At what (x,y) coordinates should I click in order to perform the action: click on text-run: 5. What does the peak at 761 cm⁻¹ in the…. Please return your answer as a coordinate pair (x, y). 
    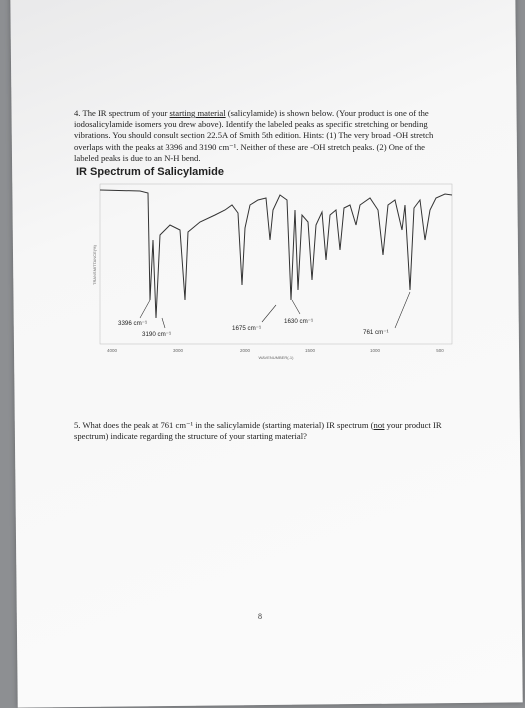
    Looking at the image, I should click on (224, 425).